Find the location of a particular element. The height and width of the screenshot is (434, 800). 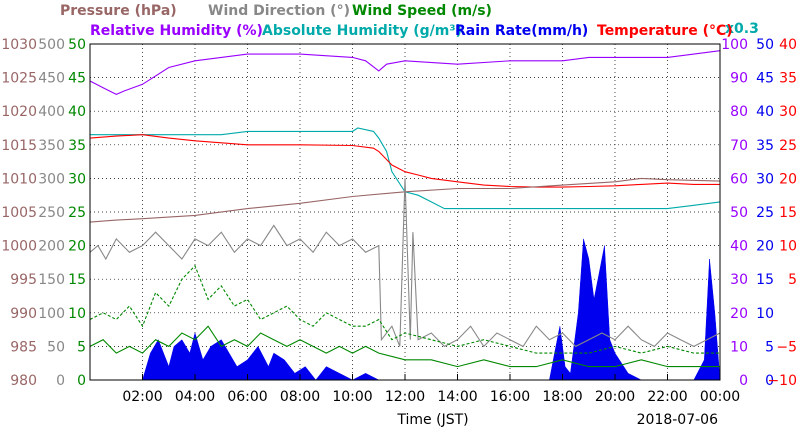

tick-label: 90 is located at coordinates (739, 79).